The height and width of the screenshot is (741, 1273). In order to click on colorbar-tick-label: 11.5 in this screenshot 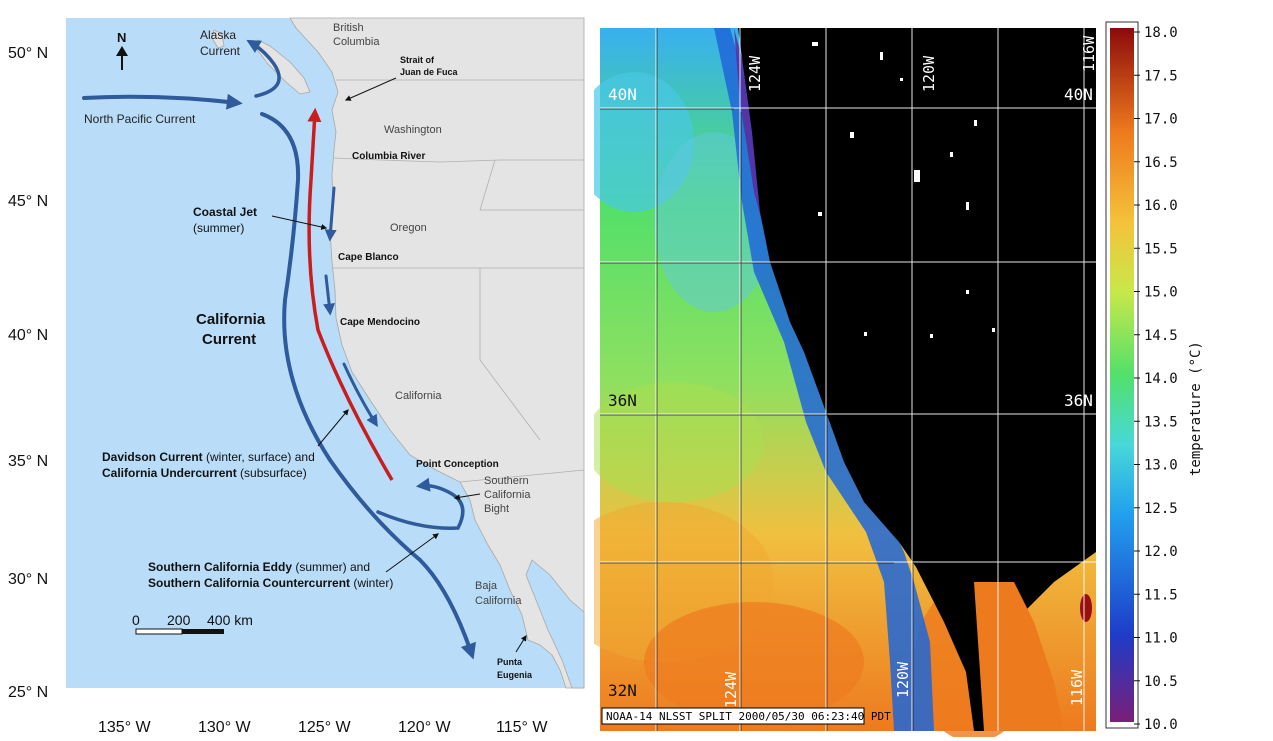, I will do `click(1161, 595)`.